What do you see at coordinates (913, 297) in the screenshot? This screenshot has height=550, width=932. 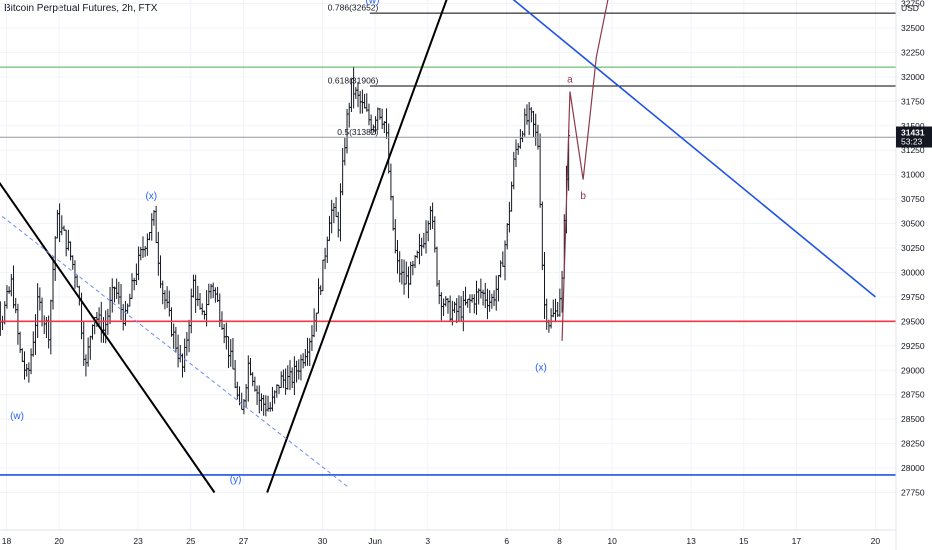 I see `price-tick-label: 29750` at bounding box center [913, 297].